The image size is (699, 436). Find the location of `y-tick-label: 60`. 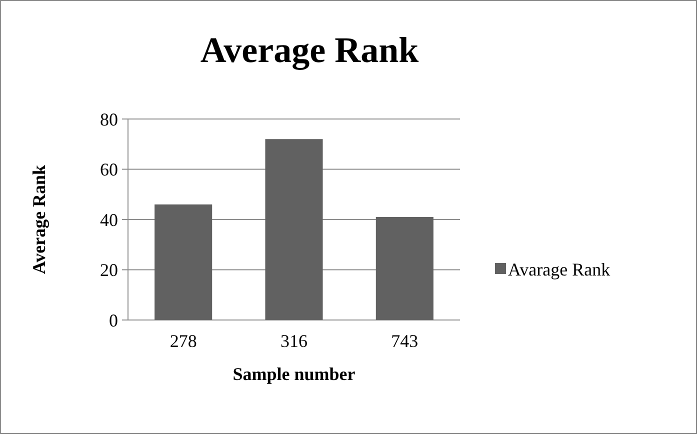

y-tick-label: 60 is located at coordinates (109, 170).